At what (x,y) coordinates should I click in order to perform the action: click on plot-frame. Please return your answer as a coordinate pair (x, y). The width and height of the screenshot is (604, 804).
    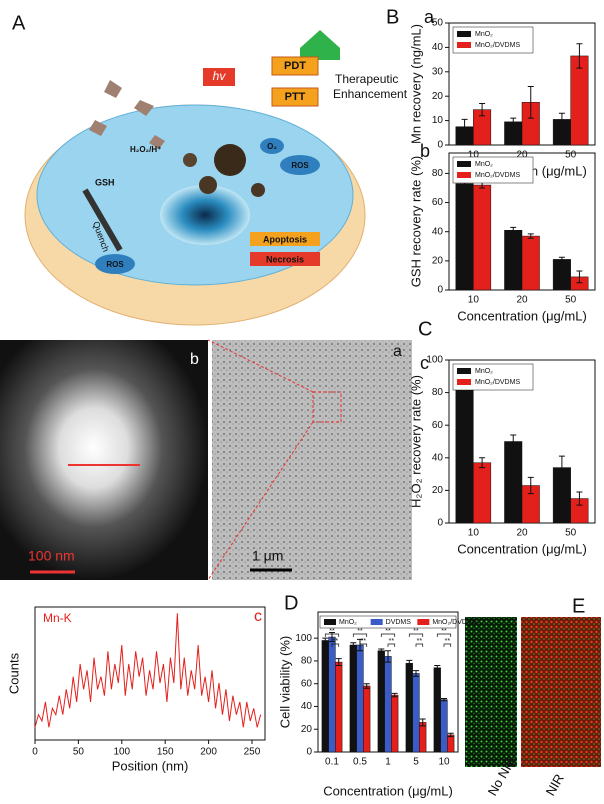
    Looking at the image, I should click on (150, 673).